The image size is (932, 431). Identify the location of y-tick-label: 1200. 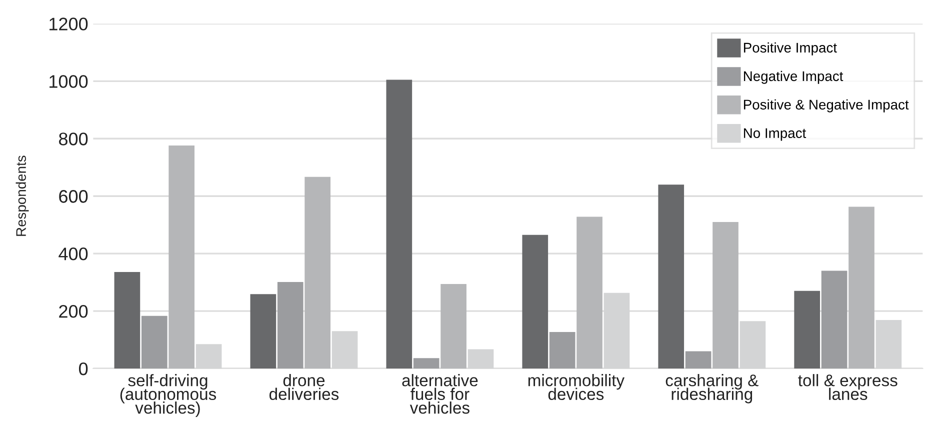
(69, 24).